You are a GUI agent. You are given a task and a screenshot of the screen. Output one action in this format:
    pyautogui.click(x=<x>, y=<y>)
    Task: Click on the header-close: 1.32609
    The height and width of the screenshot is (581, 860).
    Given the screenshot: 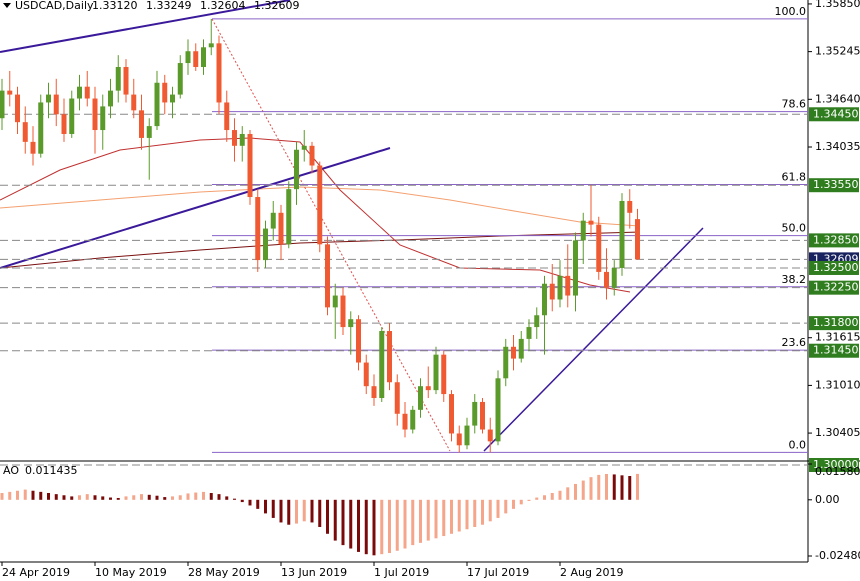 What is the action you would take?
    pyautogui.click(x=277, y=6)
    